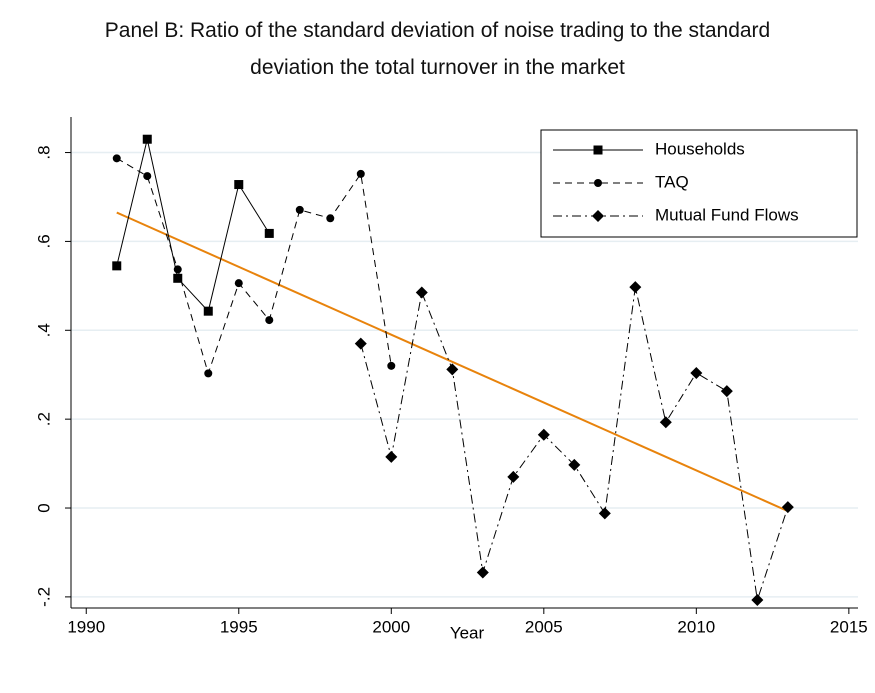  I want to click on legend-label: Mutual Fund Flows, so click(727, 214).